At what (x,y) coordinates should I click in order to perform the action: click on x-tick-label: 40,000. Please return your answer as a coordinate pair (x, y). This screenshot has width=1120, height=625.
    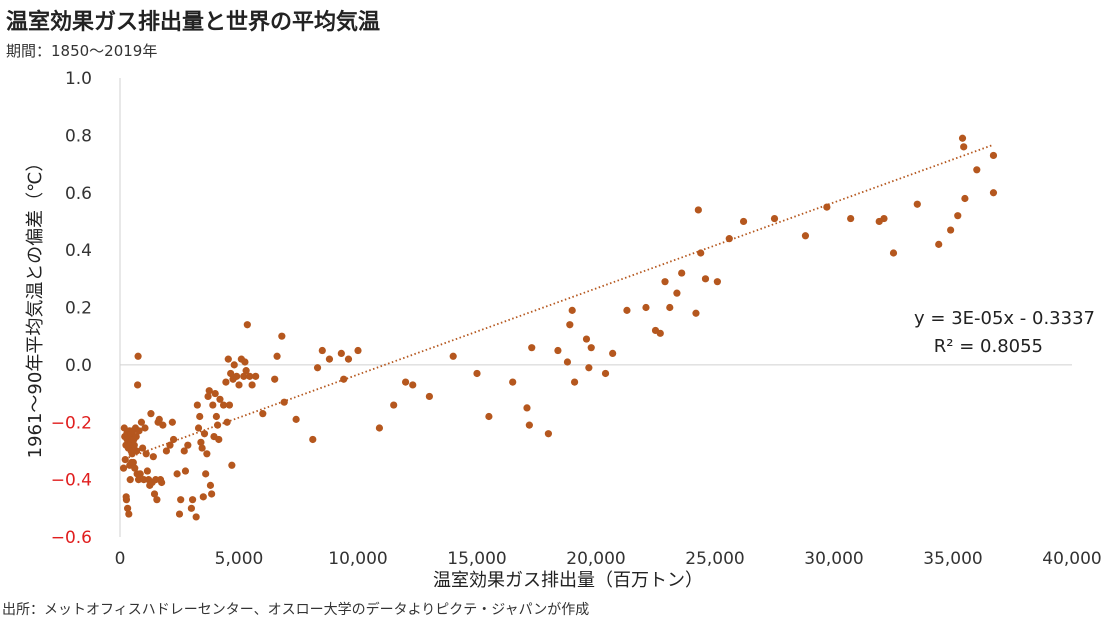
    Looking at the image, I should click on (1071, 559).